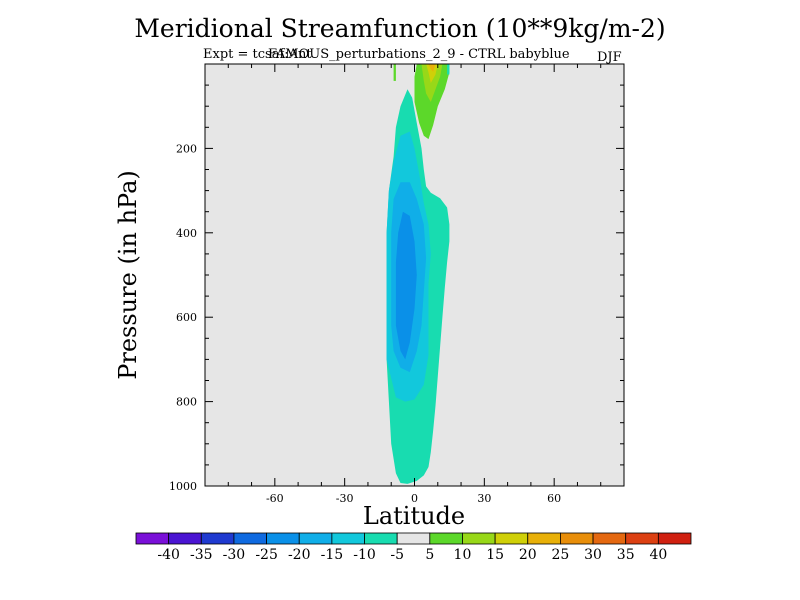  I want to click on colorbar-label: 15, so click(495, 555).